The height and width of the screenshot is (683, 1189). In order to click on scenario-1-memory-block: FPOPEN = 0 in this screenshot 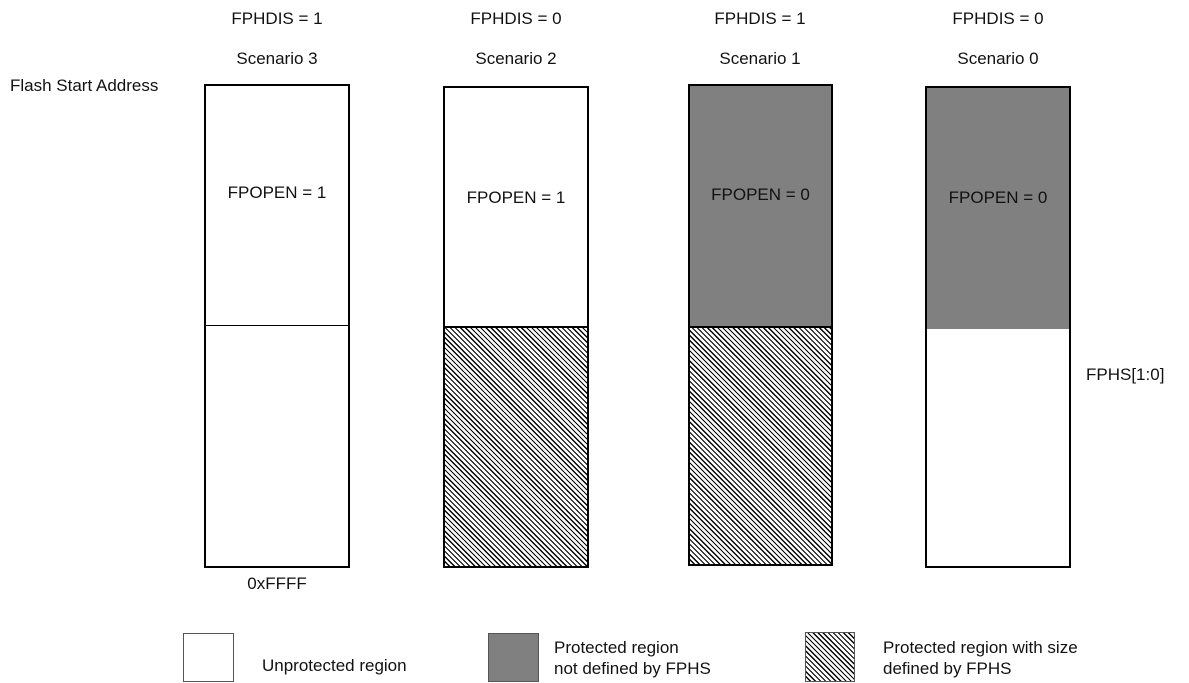, I will do `click(760, 325)`.